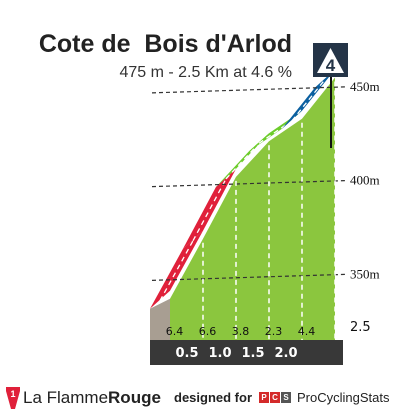 The image size is (405, 415). I want to click on brand-la-flamme-rouge: 1 La FlammeRouge, so click(83, 398).